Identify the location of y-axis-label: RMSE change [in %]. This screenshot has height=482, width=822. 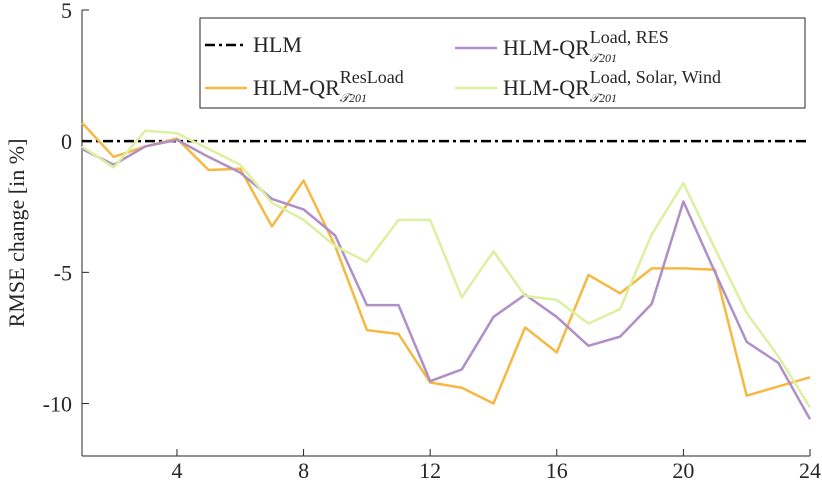
(16, 233).